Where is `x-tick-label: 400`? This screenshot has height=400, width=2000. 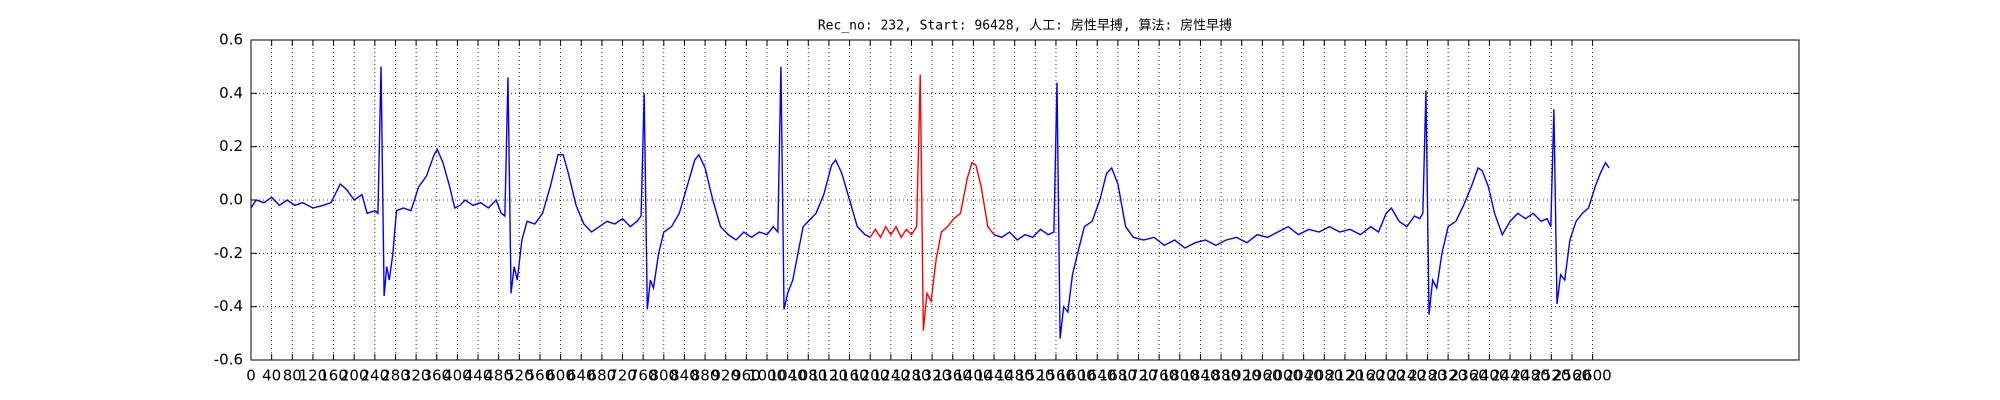
x-tick-label: 400 is located at coordinates (457, 376).